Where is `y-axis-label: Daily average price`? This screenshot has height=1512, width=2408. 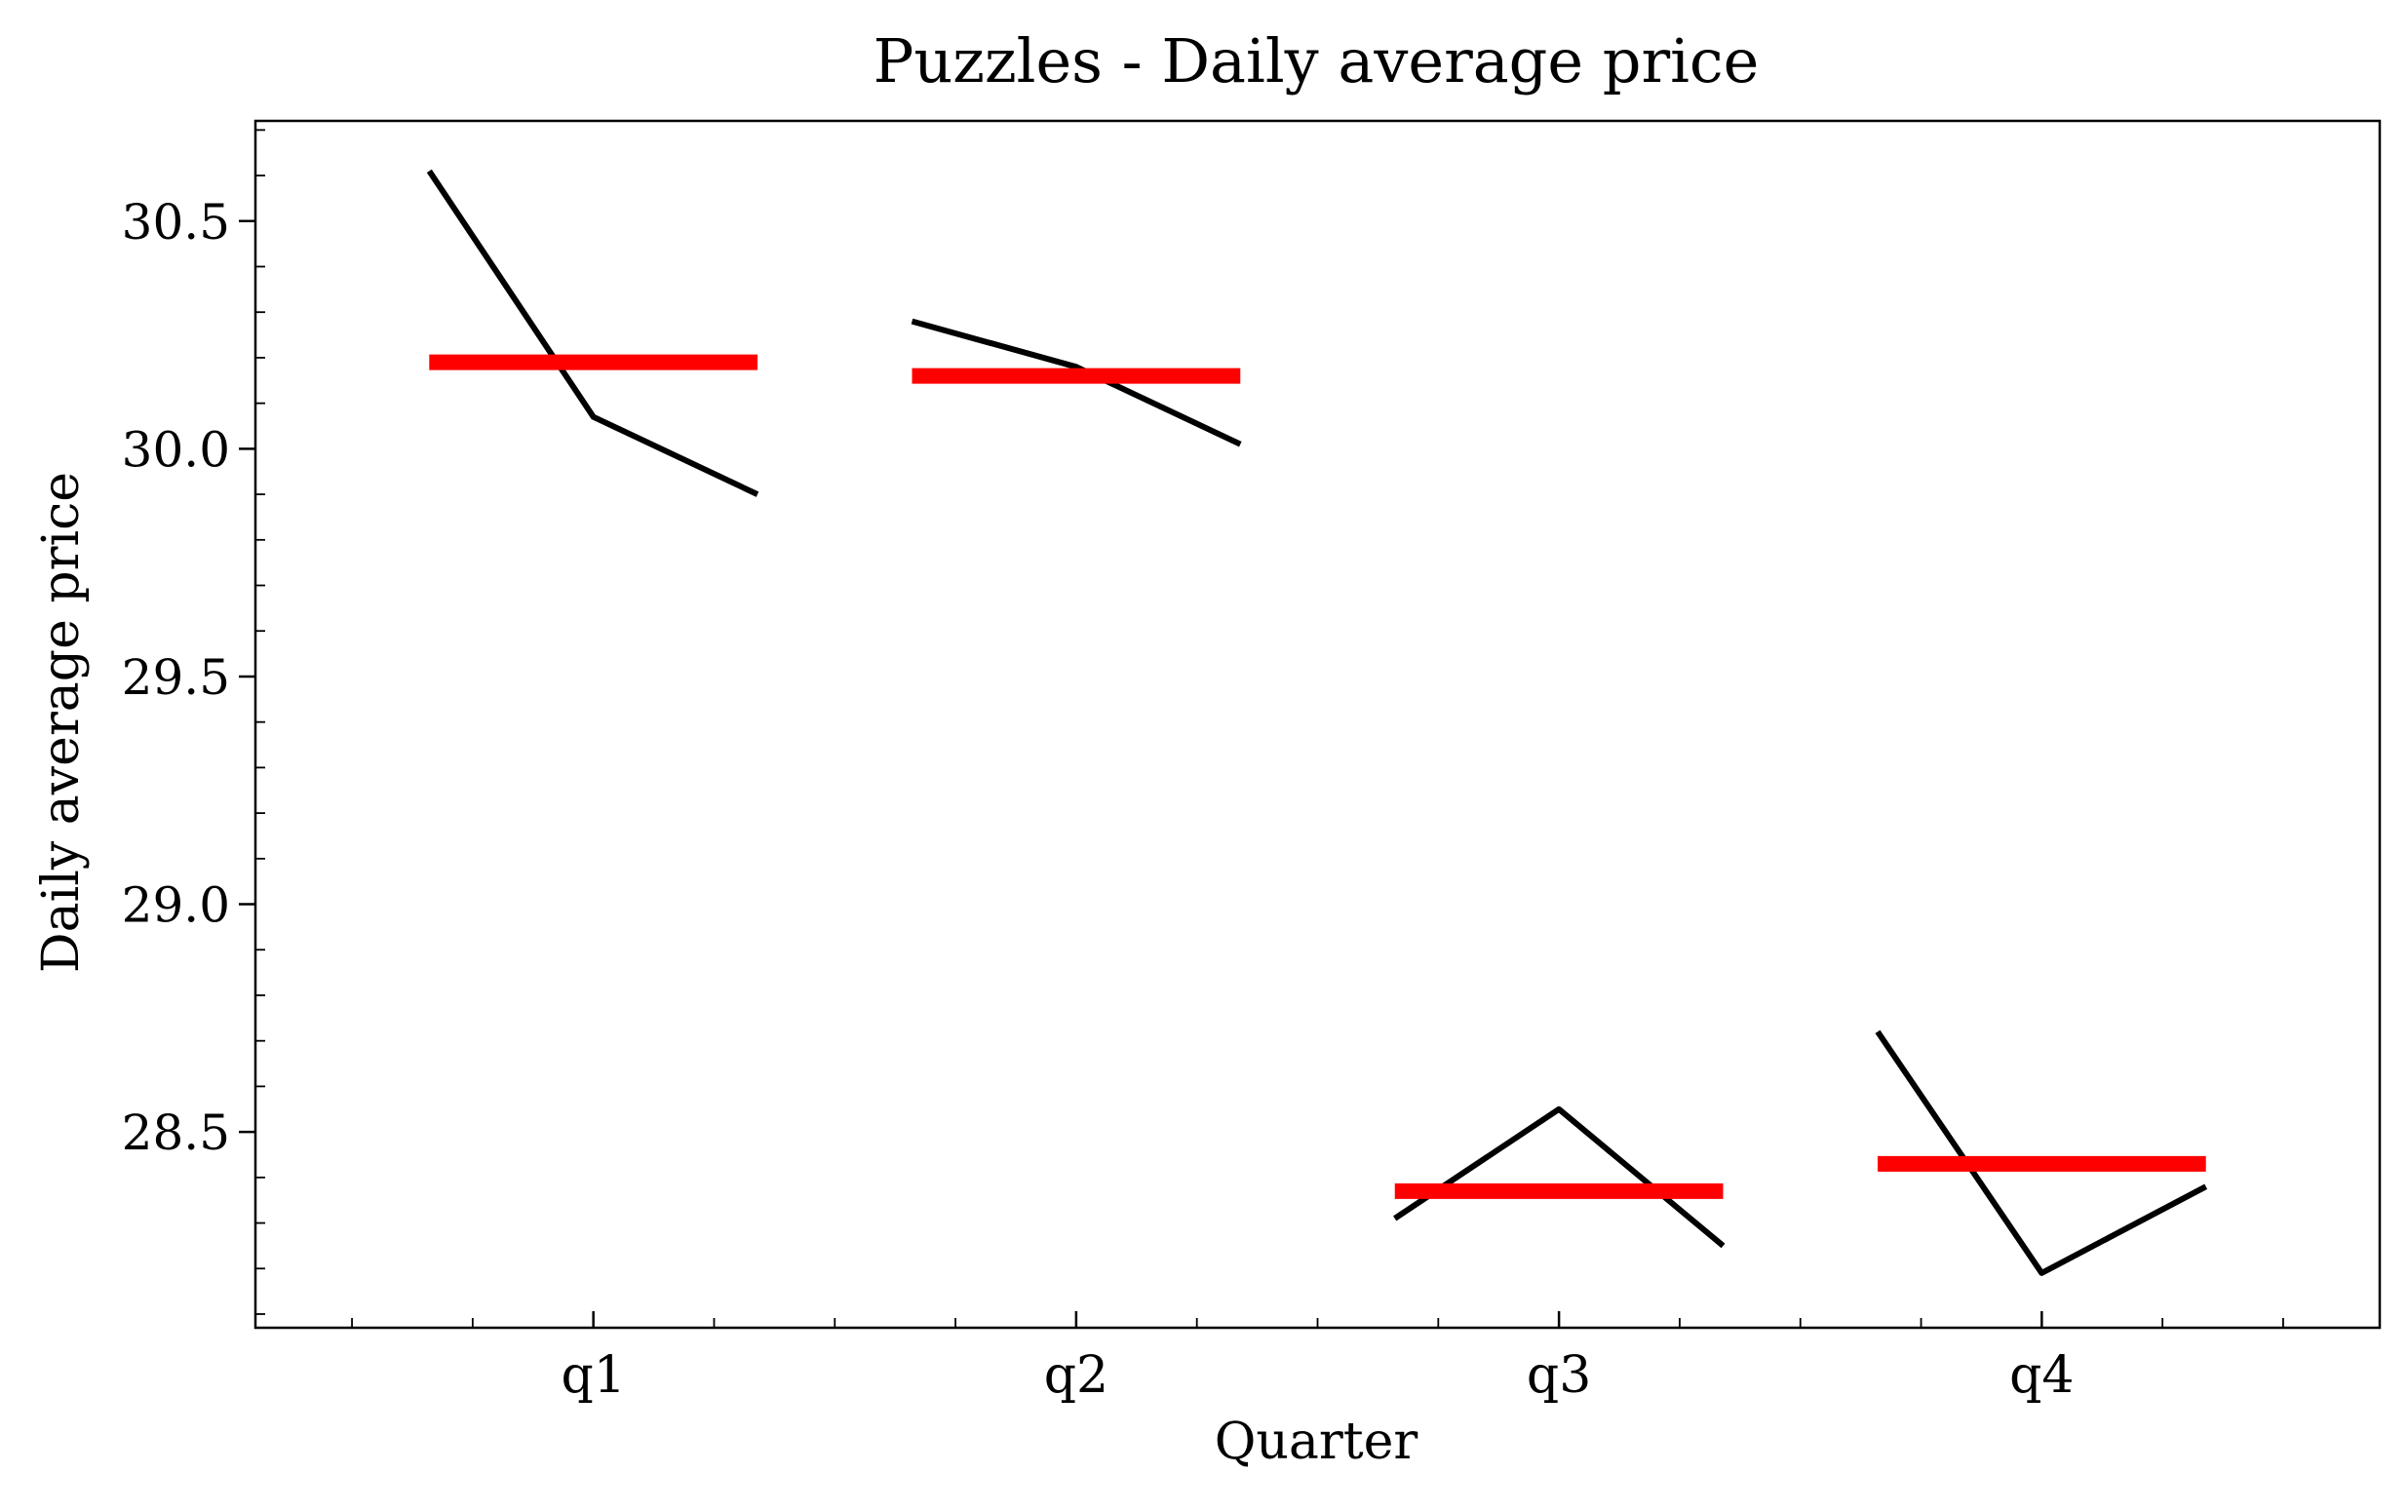 y-axis-label: Daily average price is located at coordinates (61, 722).